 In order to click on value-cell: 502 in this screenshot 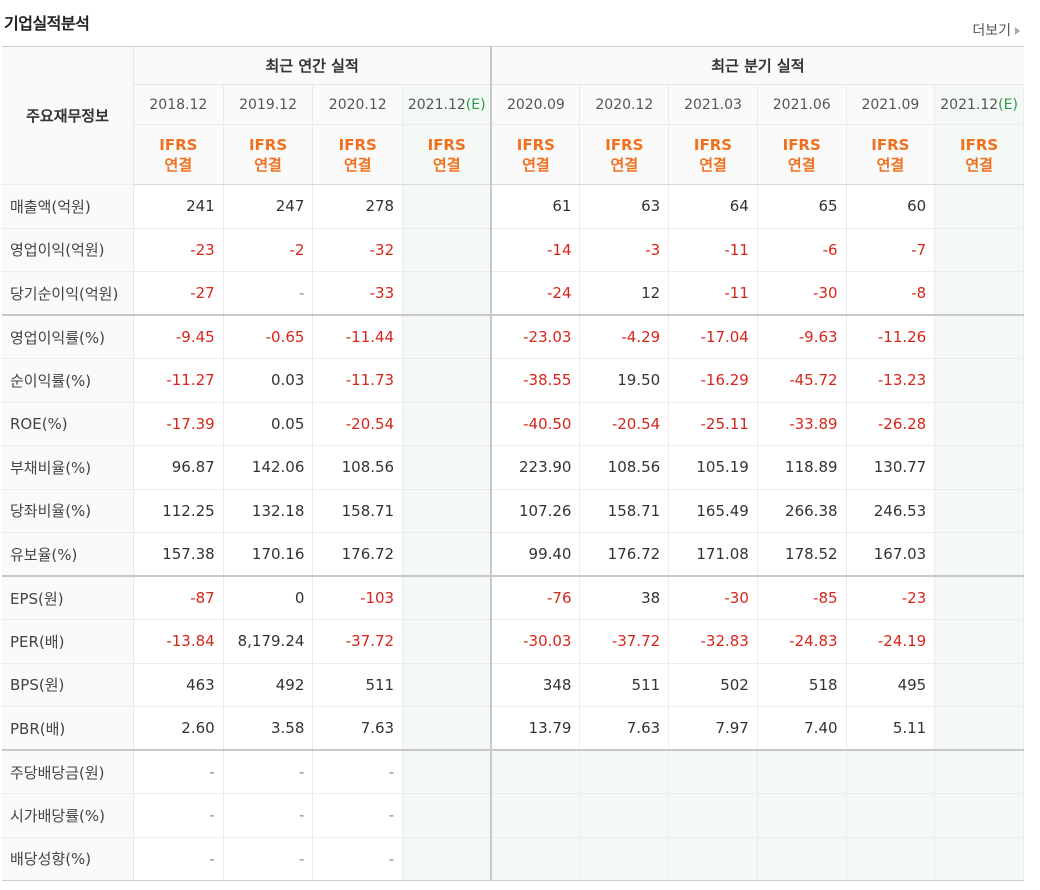, I will do `click(713, 685)`.